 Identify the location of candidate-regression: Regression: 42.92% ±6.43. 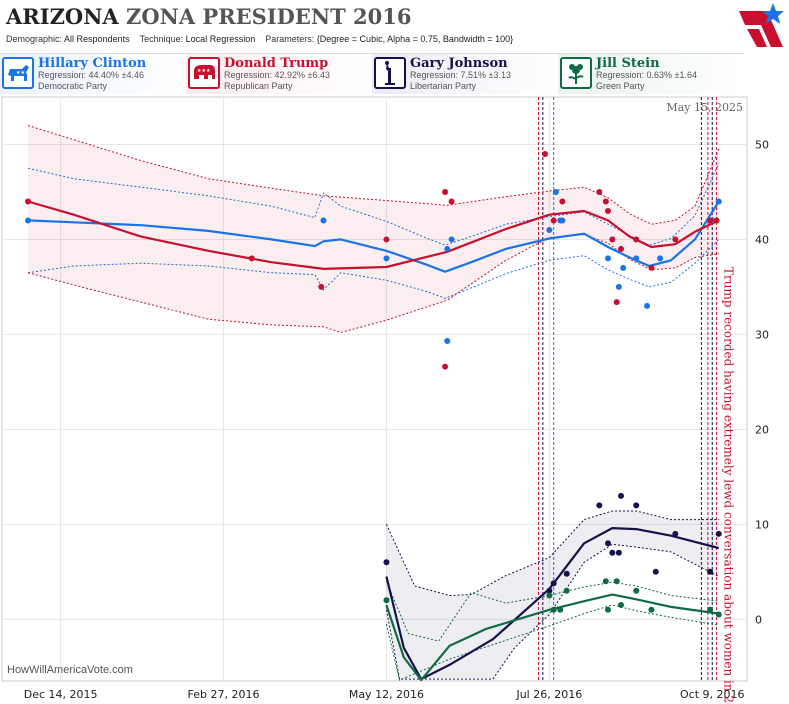
(277, 75).